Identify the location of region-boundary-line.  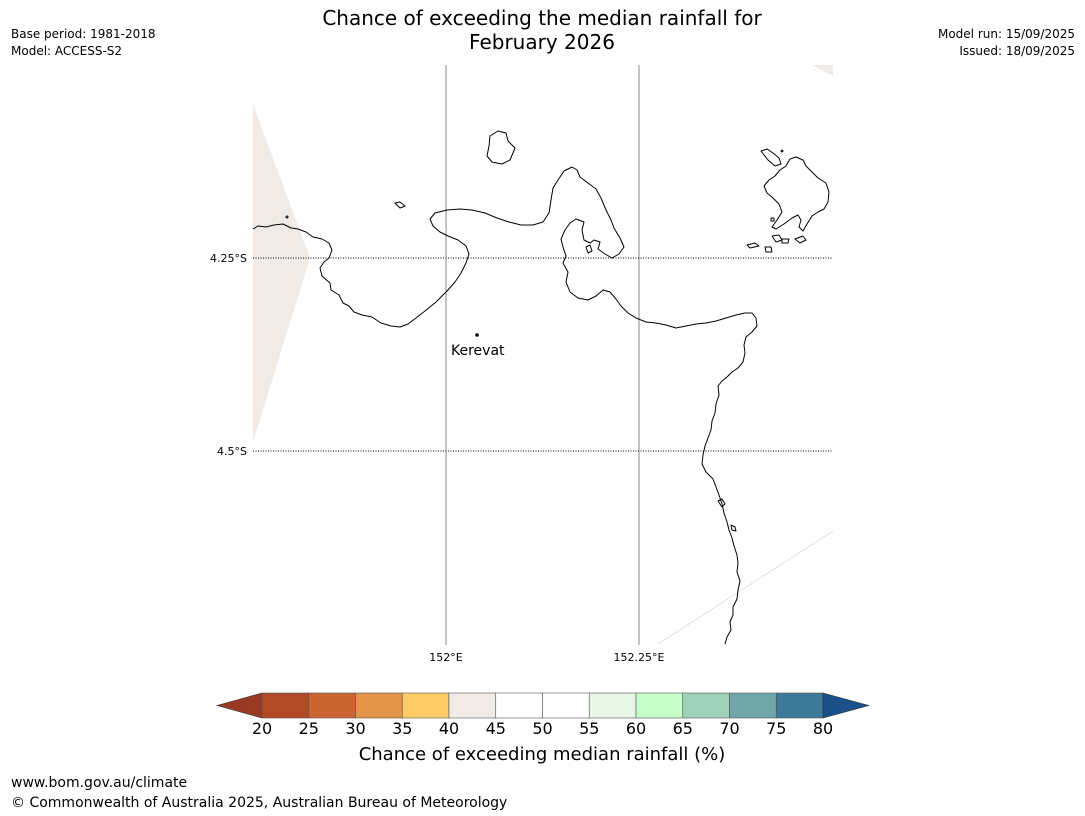
(745, 587).